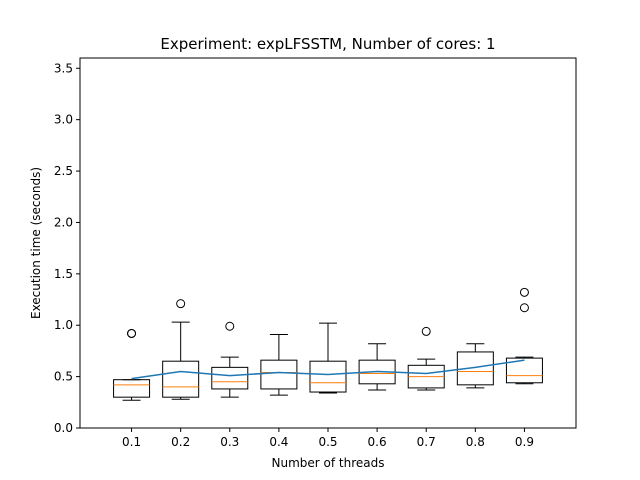  What do you see at coordinates (63, 222) in the screenshot?
I see `y-tick-label: 2.0` at bounding box center [63, 222].